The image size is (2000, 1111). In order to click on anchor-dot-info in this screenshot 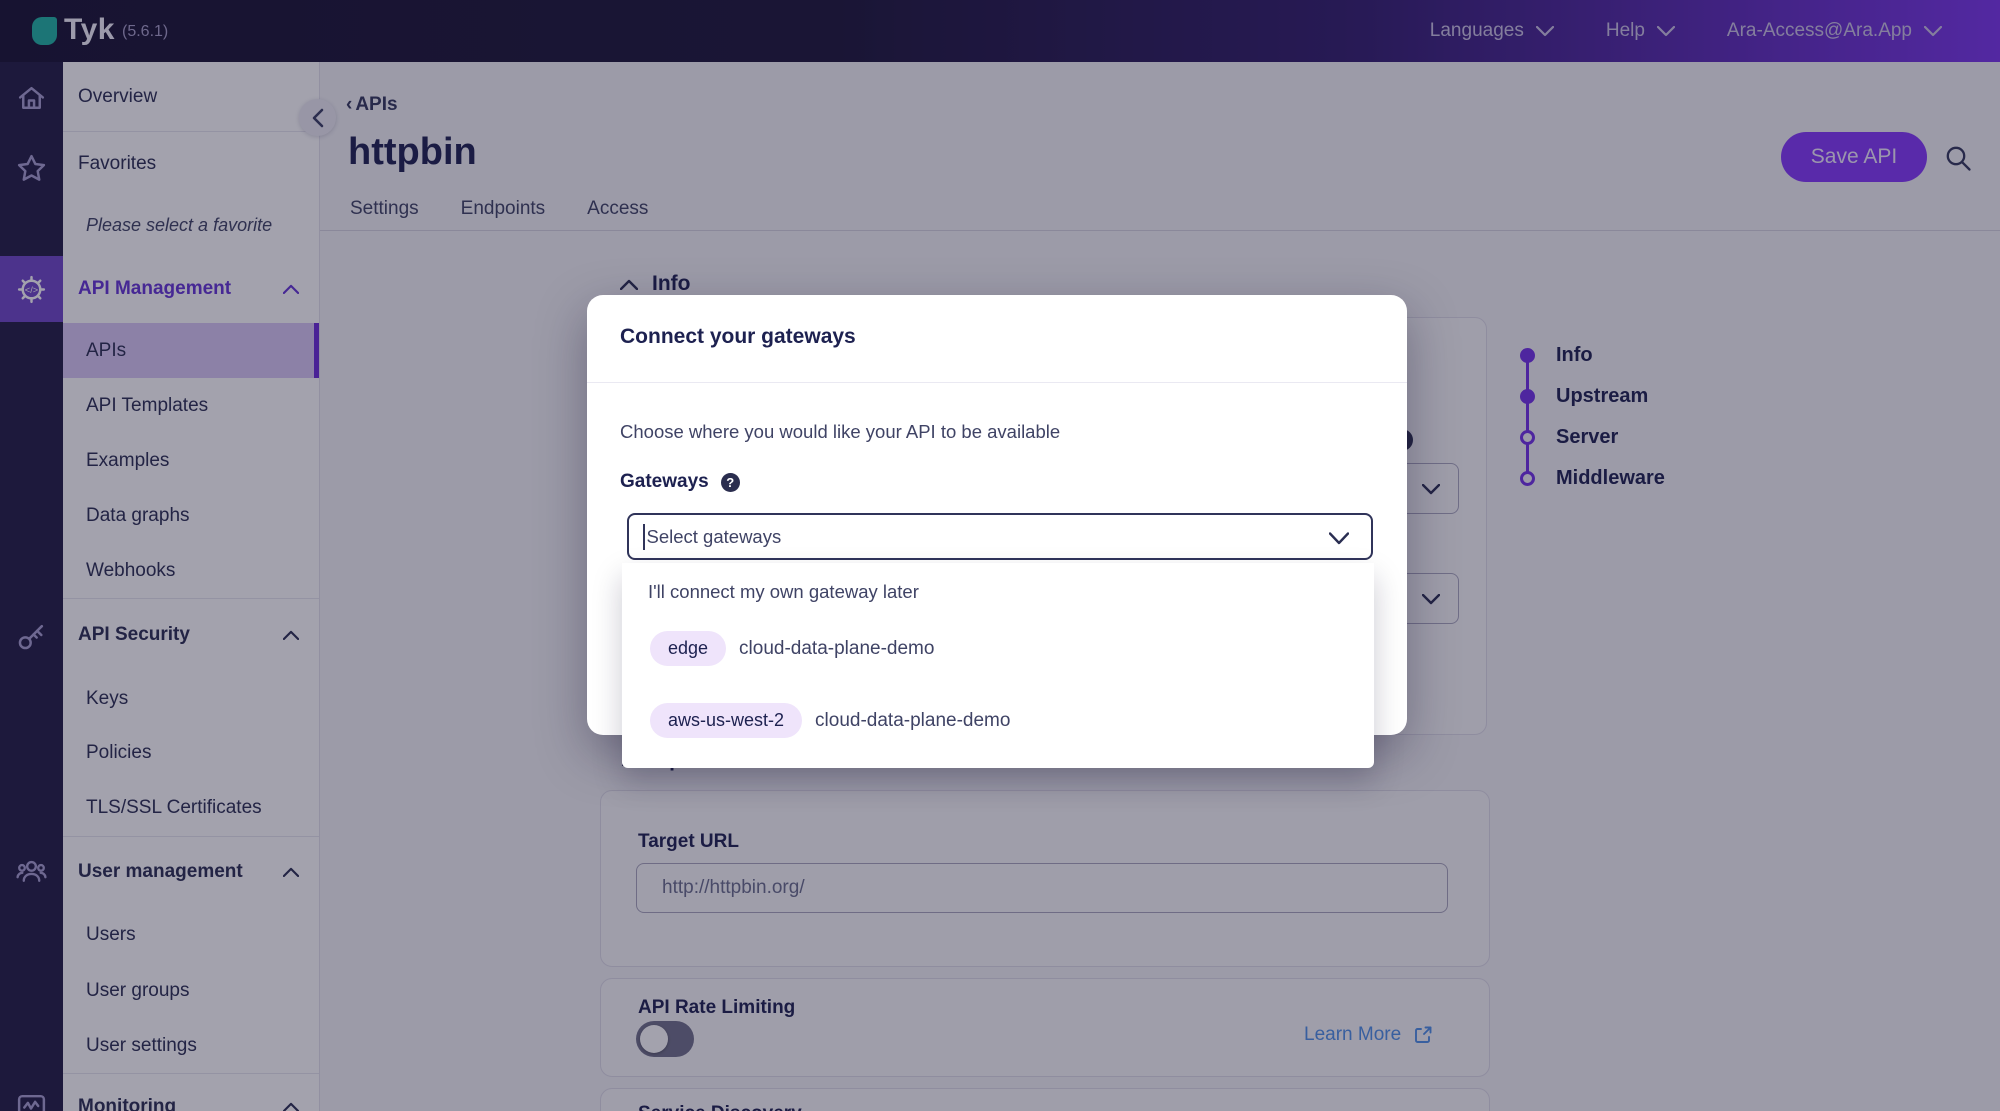, I will do `click(1527, 355)`.